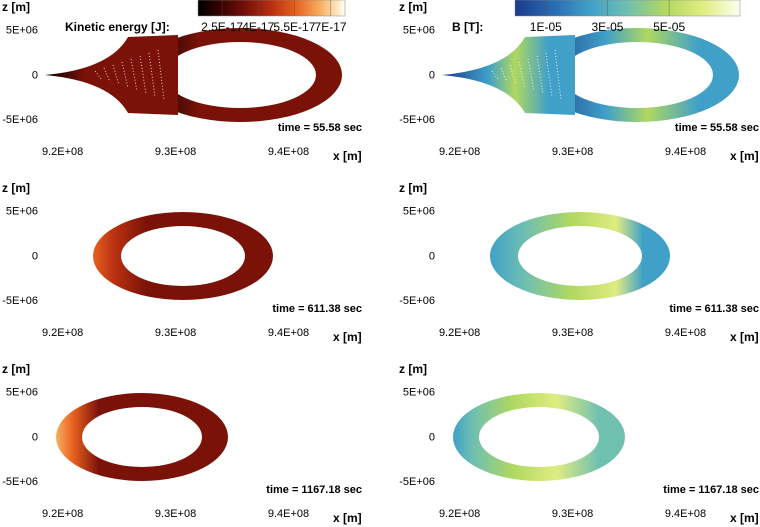 This screenshot has height=527, width=760. Describe the element at coordinates (467, 27) in the screenshot. I see `colorbar-label: B [T]:` at that location.